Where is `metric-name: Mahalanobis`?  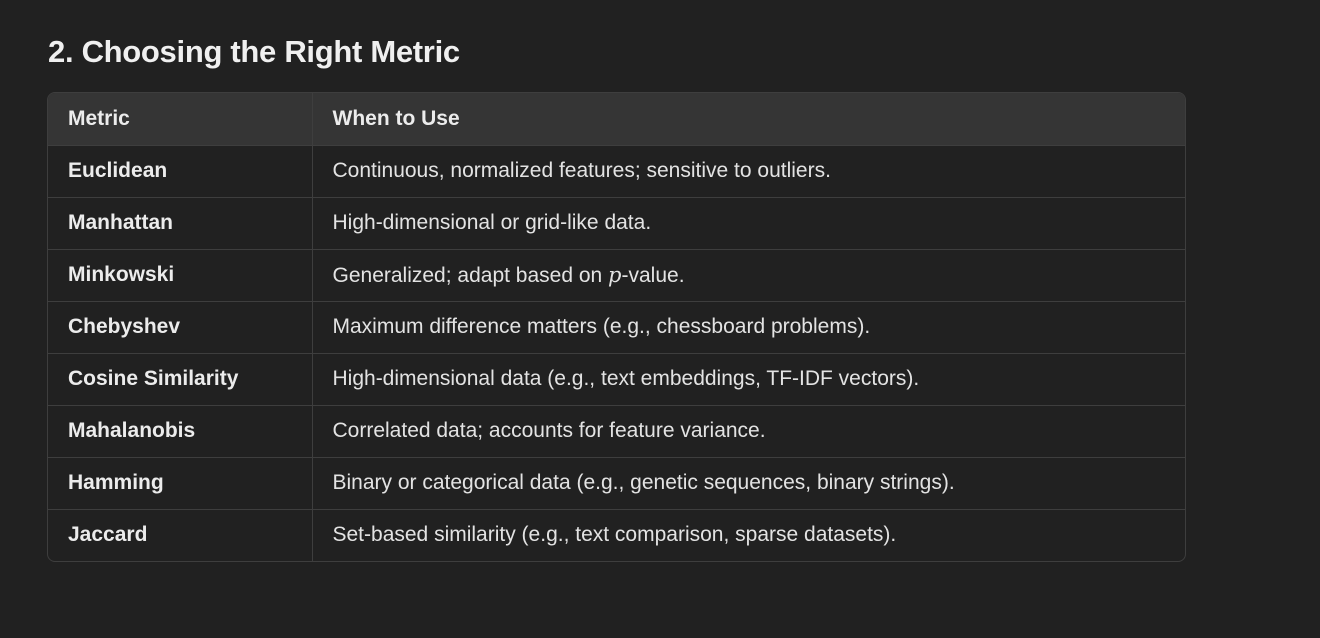
metric-name: Mahalanobis is located at coordinates (180, 431).